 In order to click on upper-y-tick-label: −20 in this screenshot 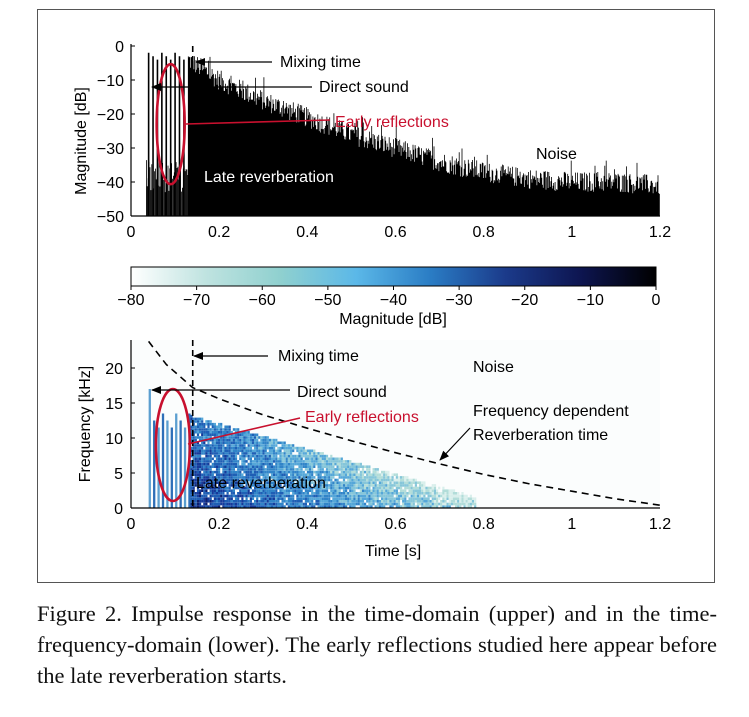, I will do `click(110, 115)`.